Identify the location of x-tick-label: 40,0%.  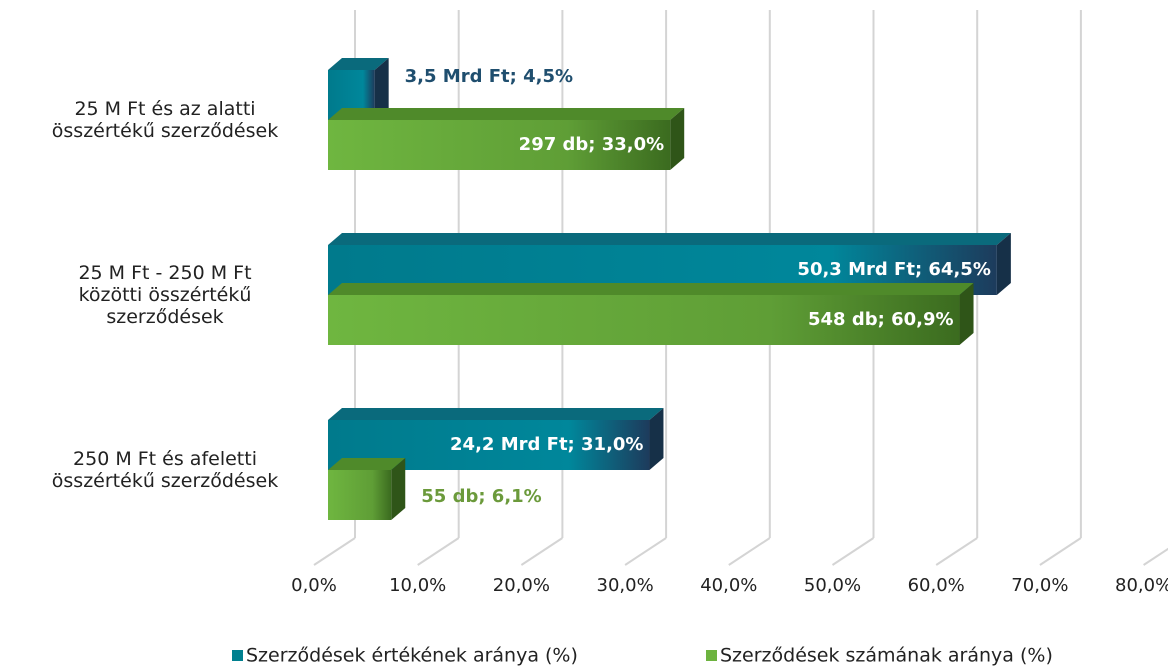
(728, 585).